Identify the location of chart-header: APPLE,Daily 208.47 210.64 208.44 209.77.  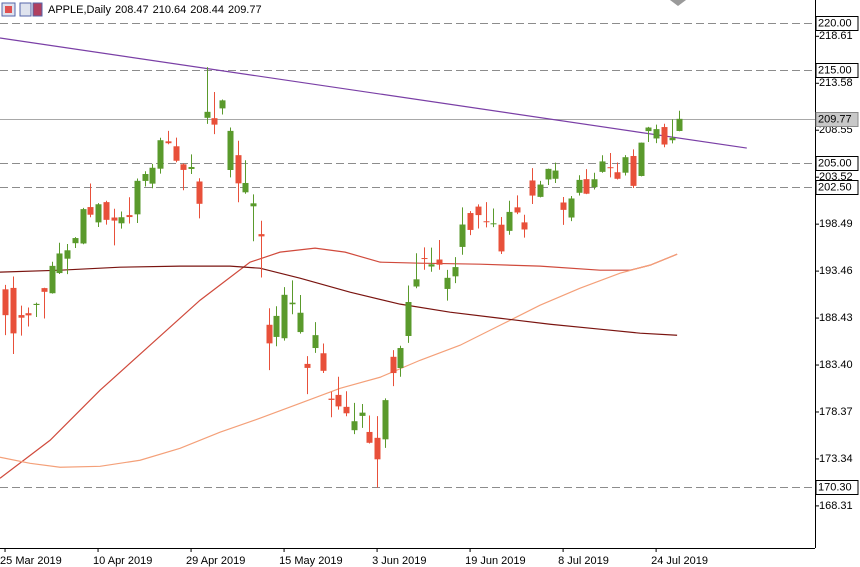
(155, 10).